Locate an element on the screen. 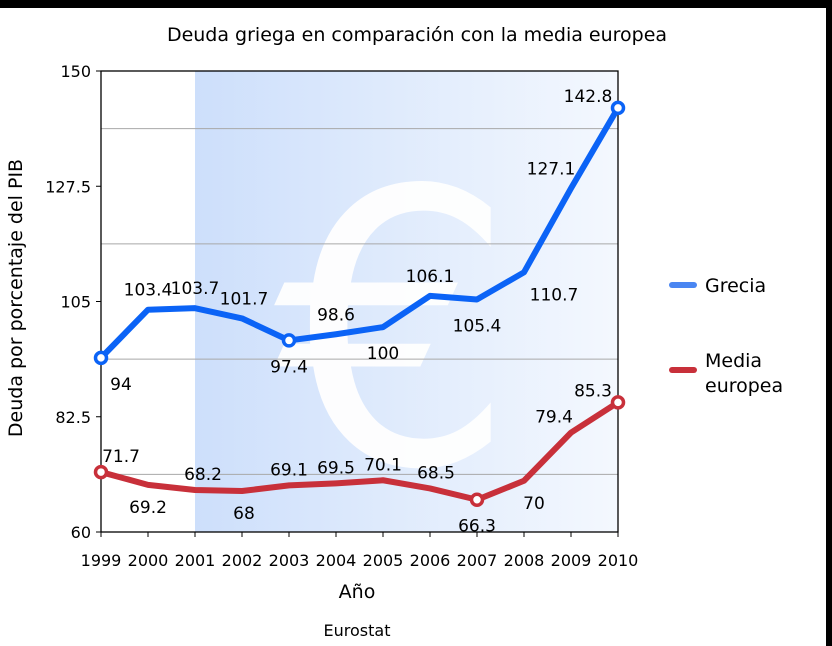 The image size is (832, 646). x-tick-label: 2004 is located at coordinates (336, 560).